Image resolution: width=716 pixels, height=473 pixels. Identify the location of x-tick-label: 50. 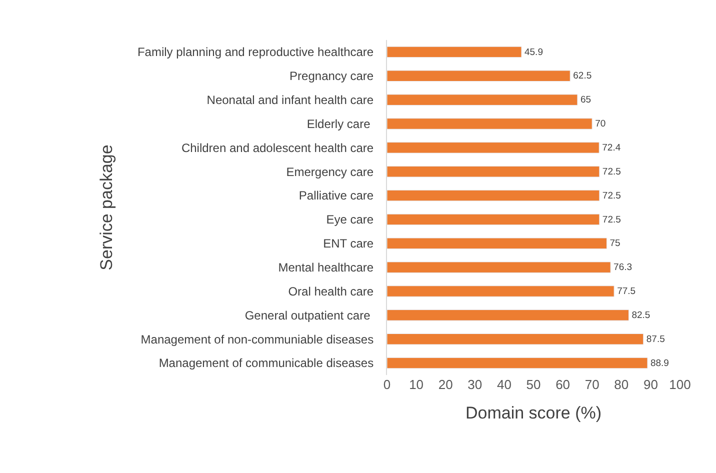
(533, 384).